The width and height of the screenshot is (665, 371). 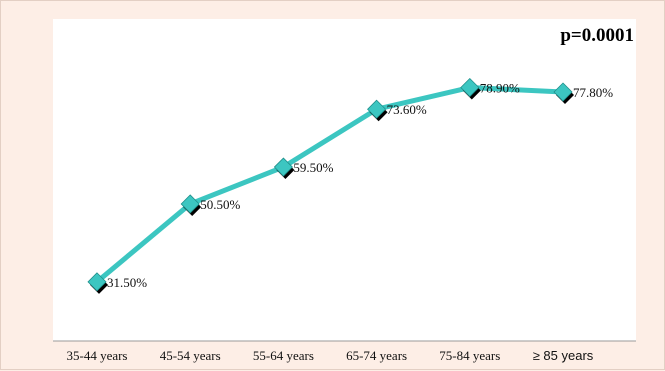 I want to click on x-tick-label: 45-54 years, so click(x=190, y=355).